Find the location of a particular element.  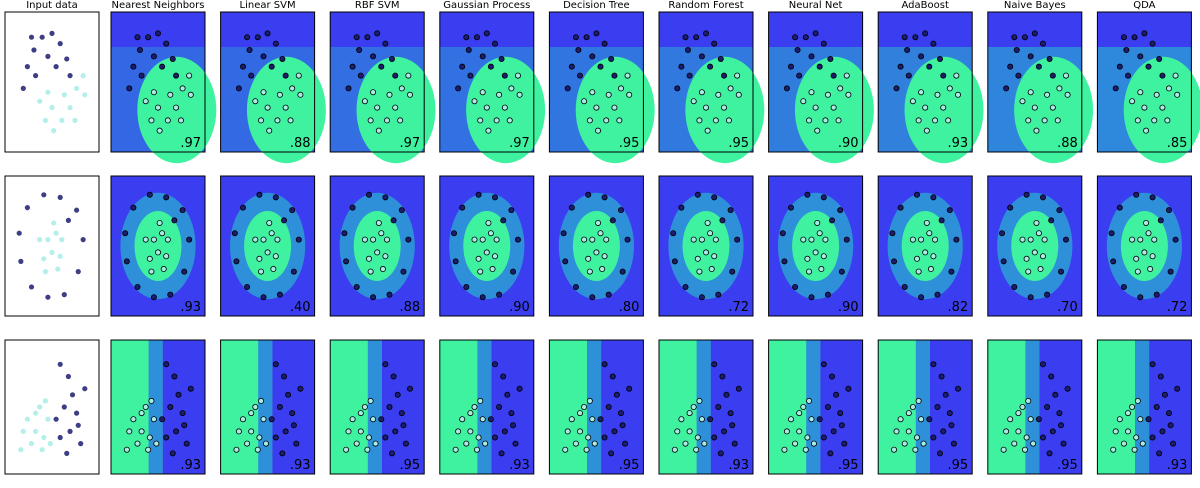

panel: .72 is located at coordinates (706, 246).